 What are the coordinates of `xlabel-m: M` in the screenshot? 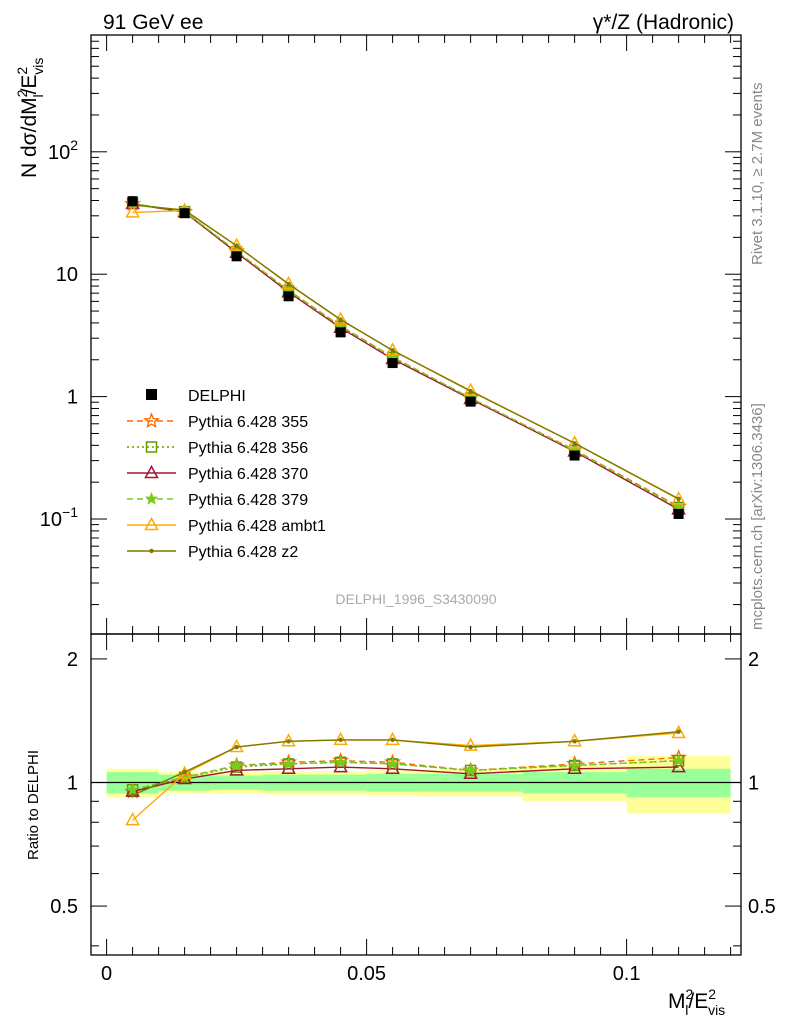 It's located at (677, 1001).